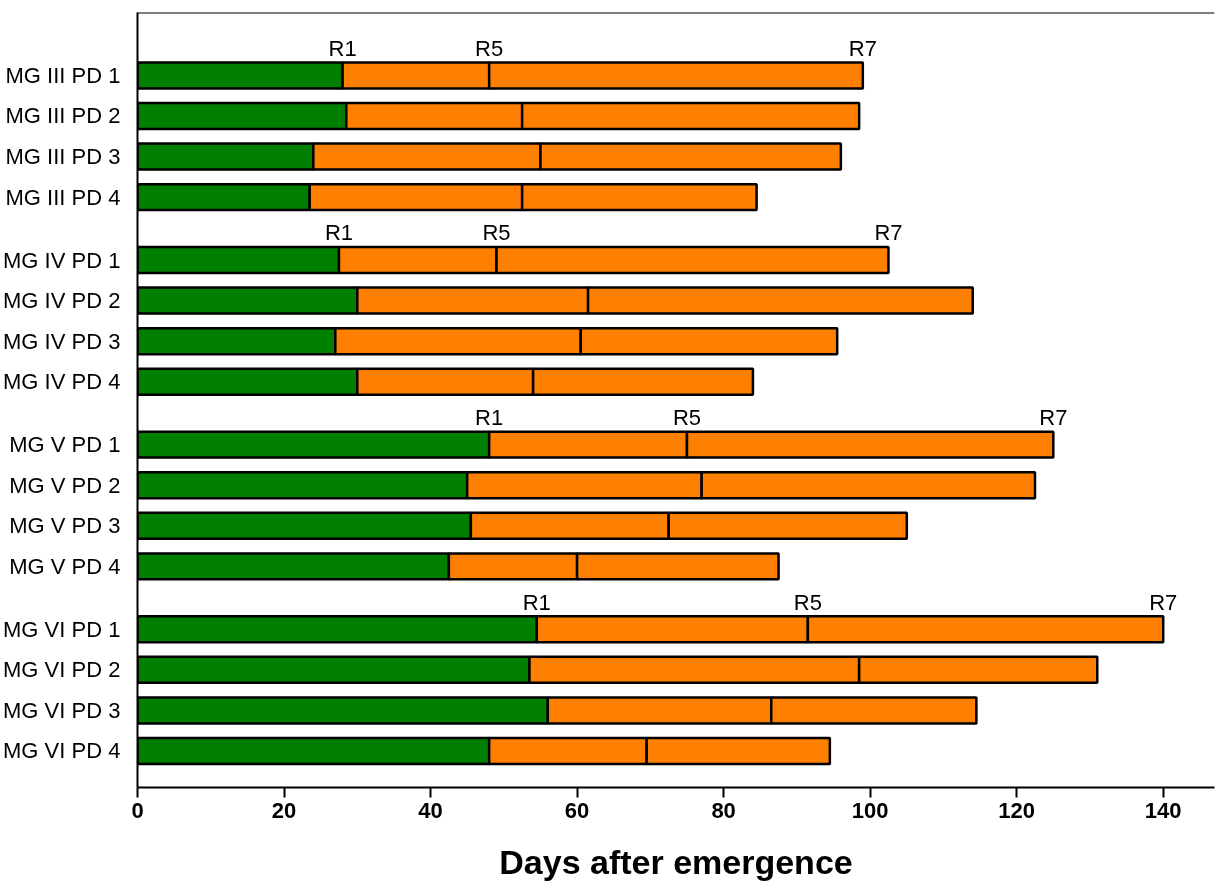 This screenshot has width=1216, height=883. What do you see at coordinates (577, 810) in the screenshot?
I see `x-tick-label: 60` at bounding box center [577, 810].